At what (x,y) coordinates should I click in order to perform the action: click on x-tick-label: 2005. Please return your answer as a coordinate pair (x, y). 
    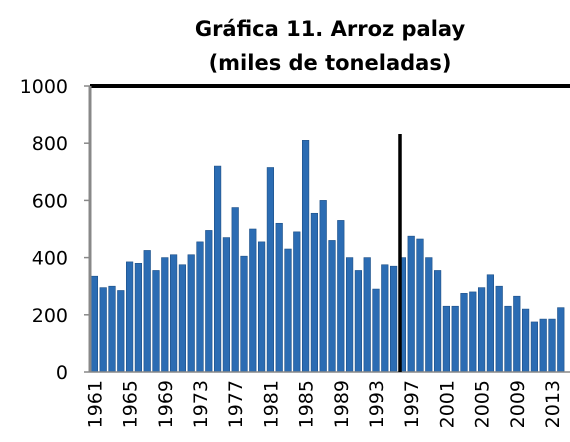
    Looking at the image, I should click on (483, 404).